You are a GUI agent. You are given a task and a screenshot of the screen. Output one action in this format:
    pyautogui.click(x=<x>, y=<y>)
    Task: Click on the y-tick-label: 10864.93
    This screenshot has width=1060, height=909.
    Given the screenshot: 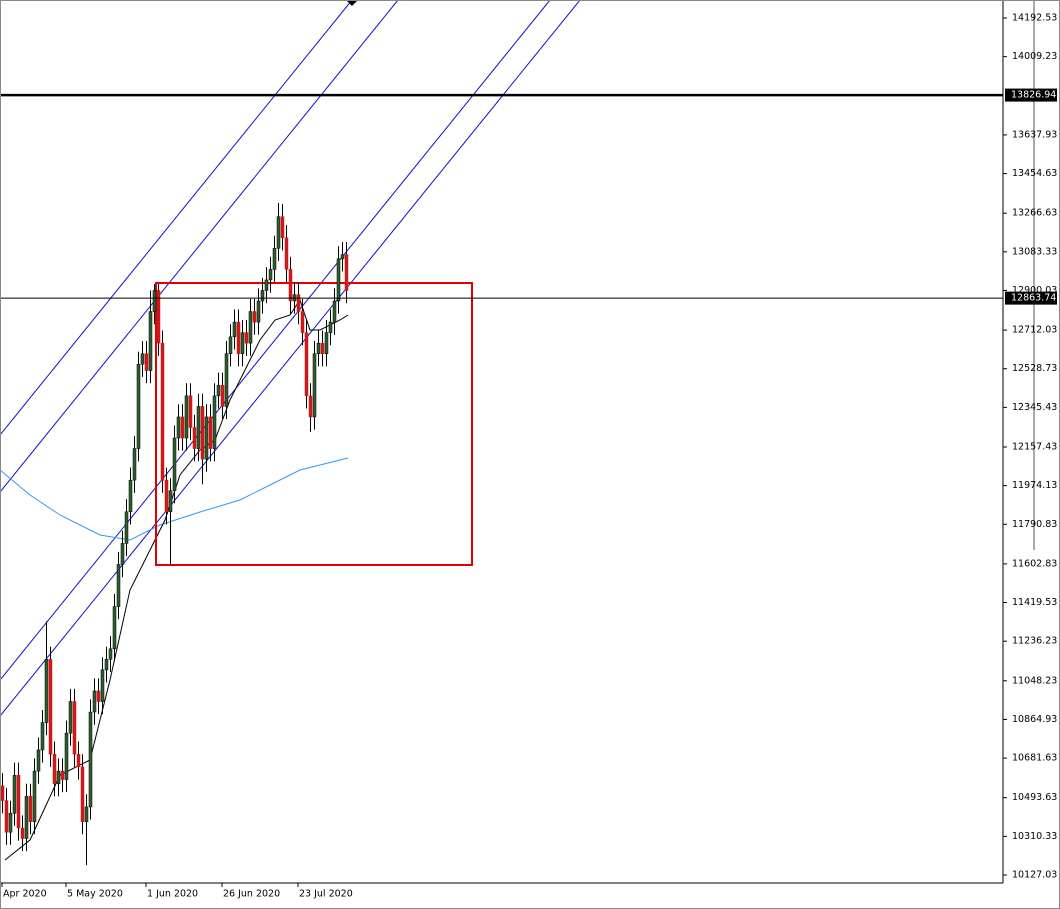 What is the action you would take?
    pyautogui.click(x=1034, y=719)
    